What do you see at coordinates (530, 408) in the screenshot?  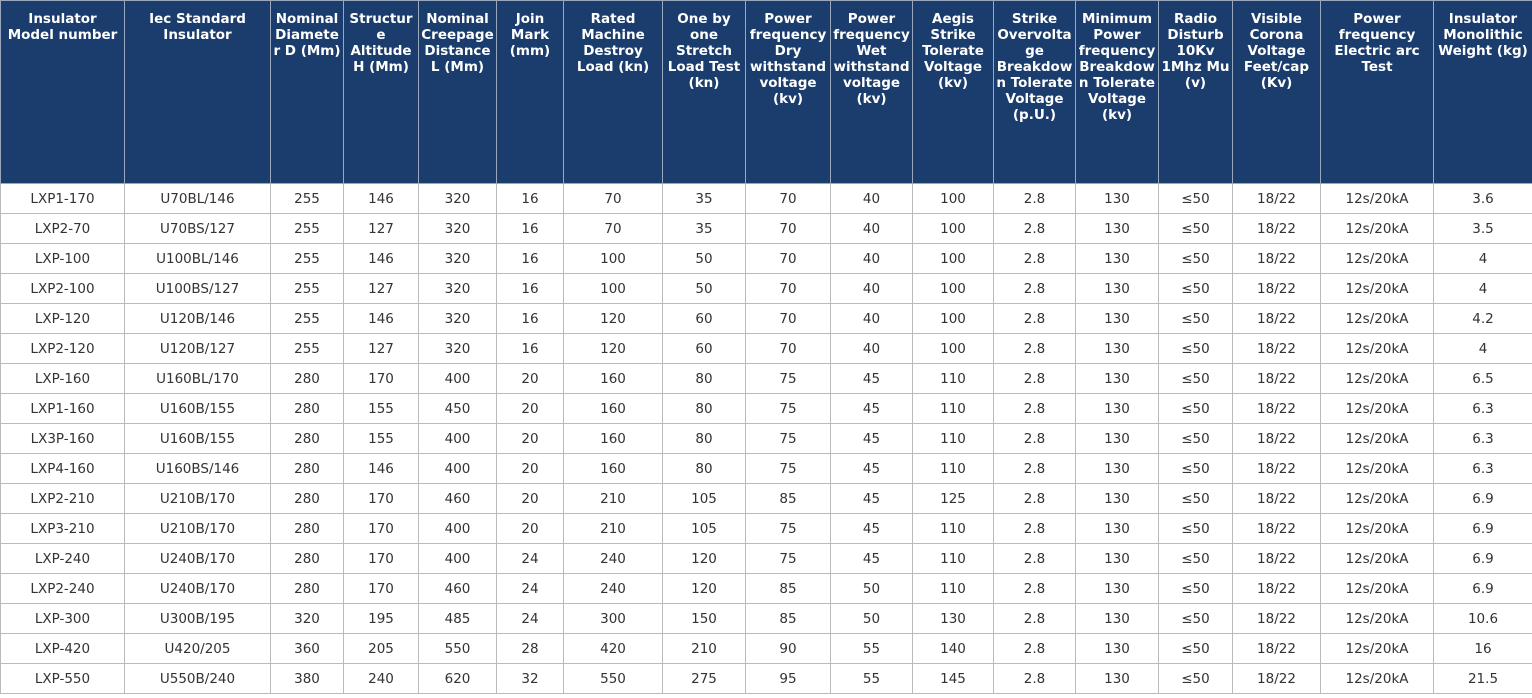 I see `table-cell: 20` at bounding box center [530, 408].